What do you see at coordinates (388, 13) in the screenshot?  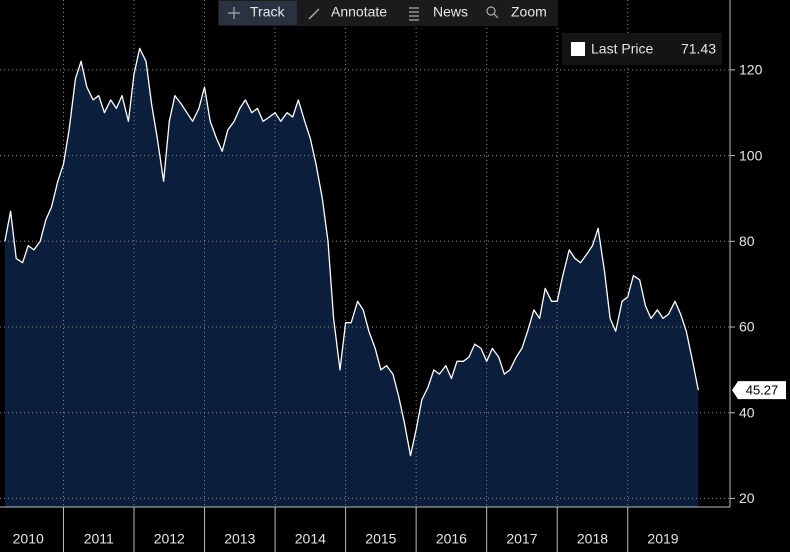 I see `toolbar: Track Annotate News Zoom` at bounding box center [388, 13].